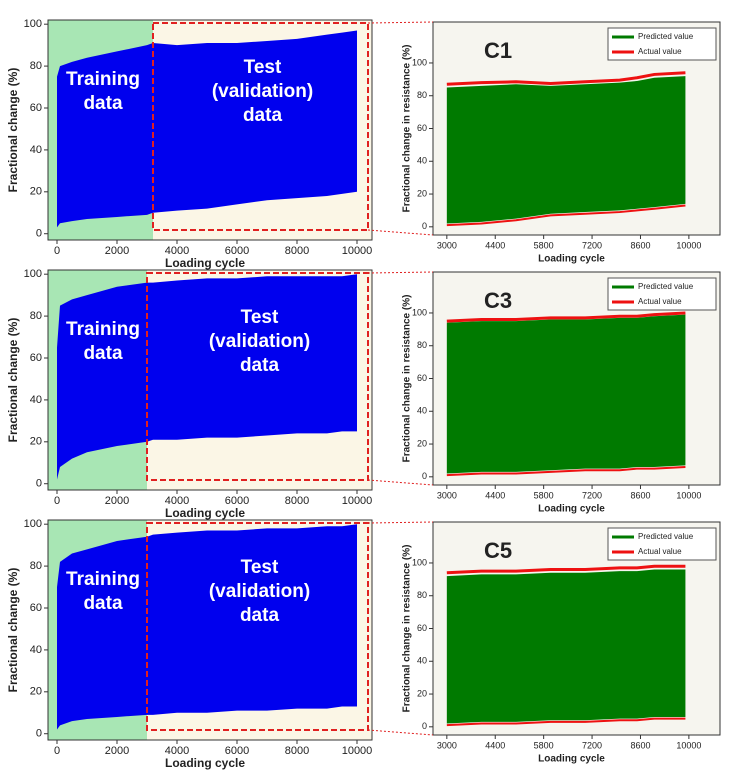 The height and width of the screenshot is (774, 735). Describe the element at coordinates (260, 615) in the screenshot. I see `test-label: data` at that location.